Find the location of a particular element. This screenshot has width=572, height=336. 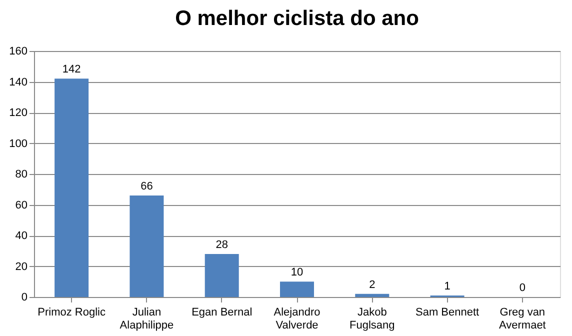

y-tick-label: 80 is located at coordinates (21, 174).